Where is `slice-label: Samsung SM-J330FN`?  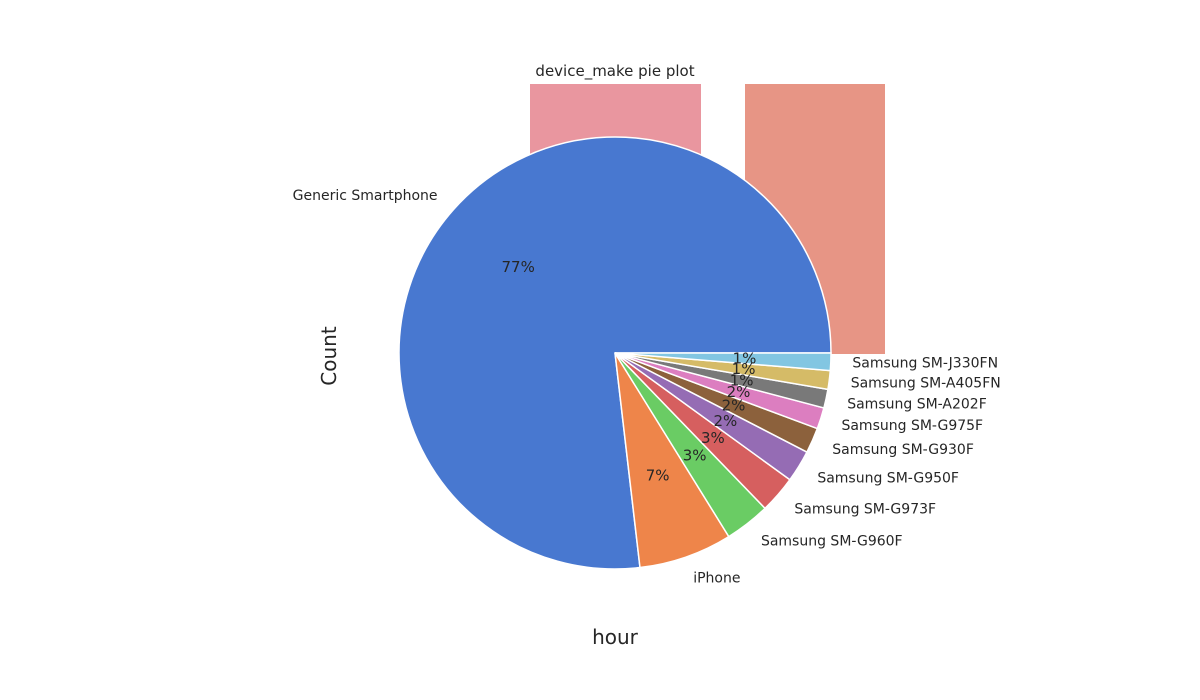 slice-label: Samsung SM-J330FN is located at coordinates (925, 364).